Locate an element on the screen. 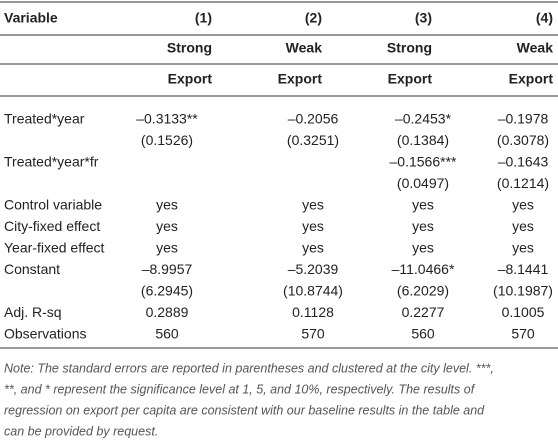 Image resolution: width=558 pixels, height=442 pixels. cell: –0.1643 is located at coordinates (523, 162).